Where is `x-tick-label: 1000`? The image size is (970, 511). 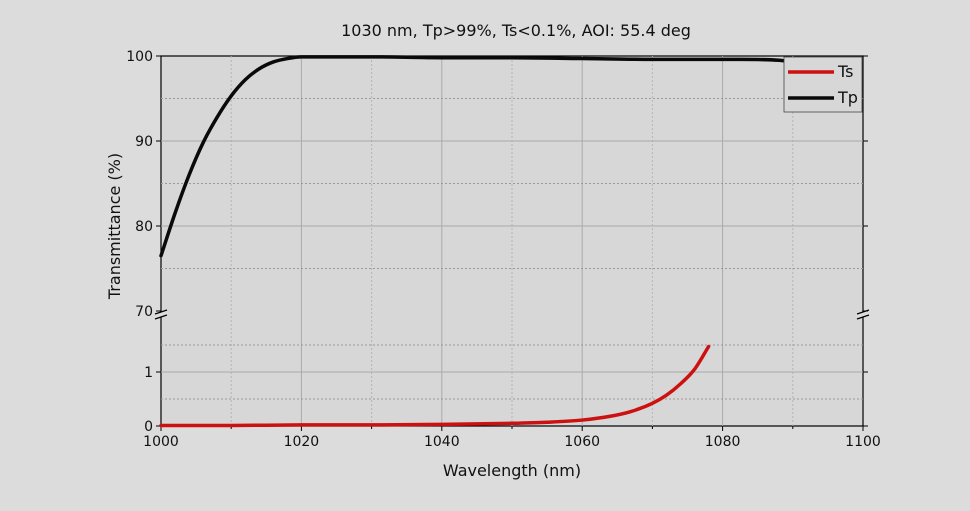
x-tick-label: 1000 is located at coordinates (161, 442).